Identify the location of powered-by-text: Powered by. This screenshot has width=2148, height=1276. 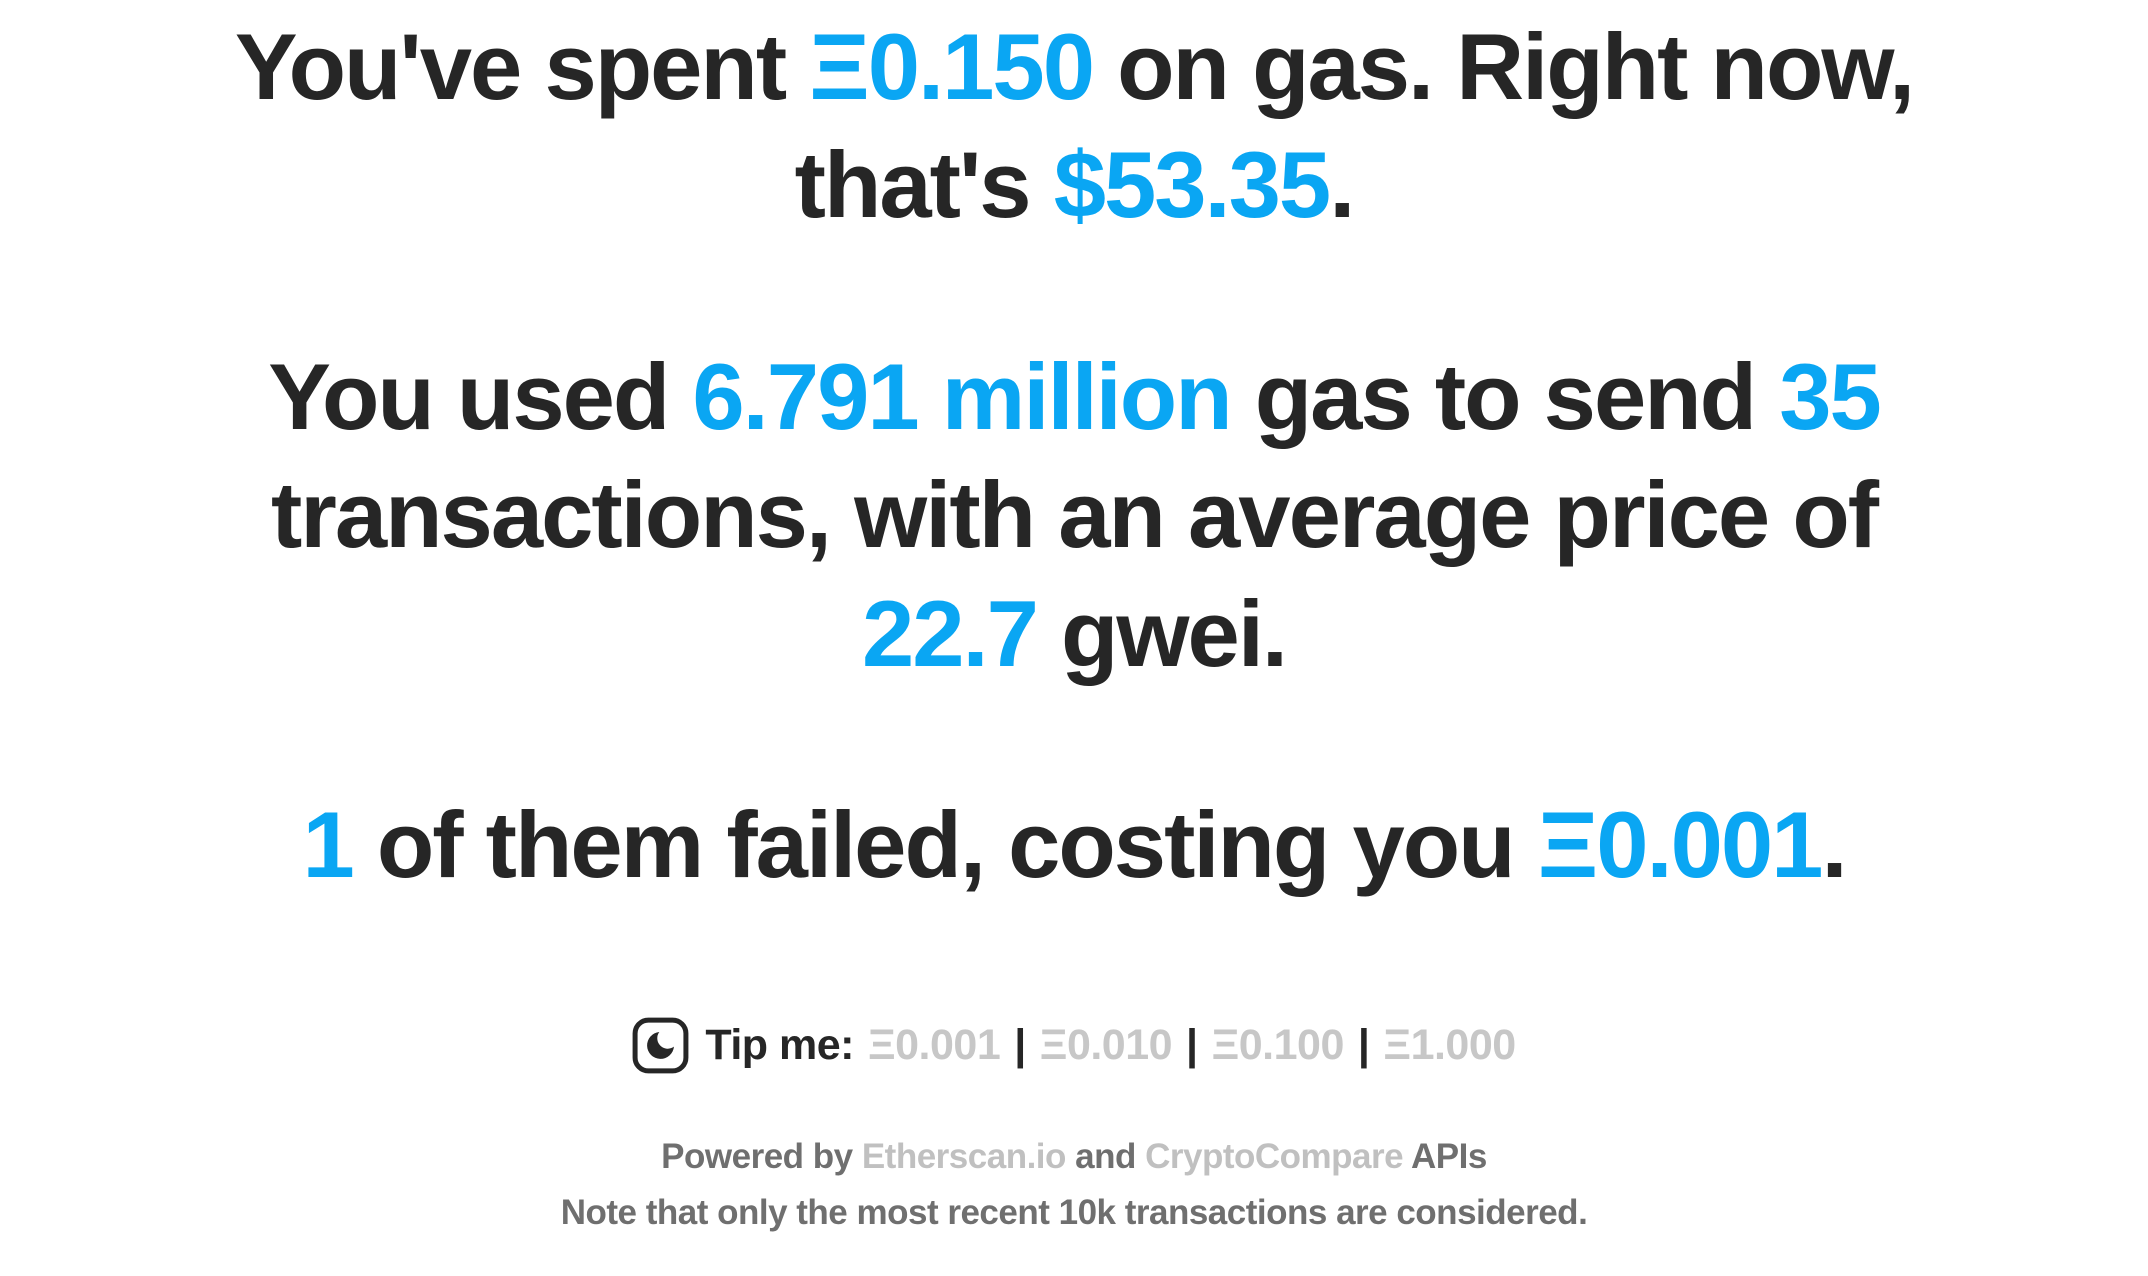
(761, 1156).